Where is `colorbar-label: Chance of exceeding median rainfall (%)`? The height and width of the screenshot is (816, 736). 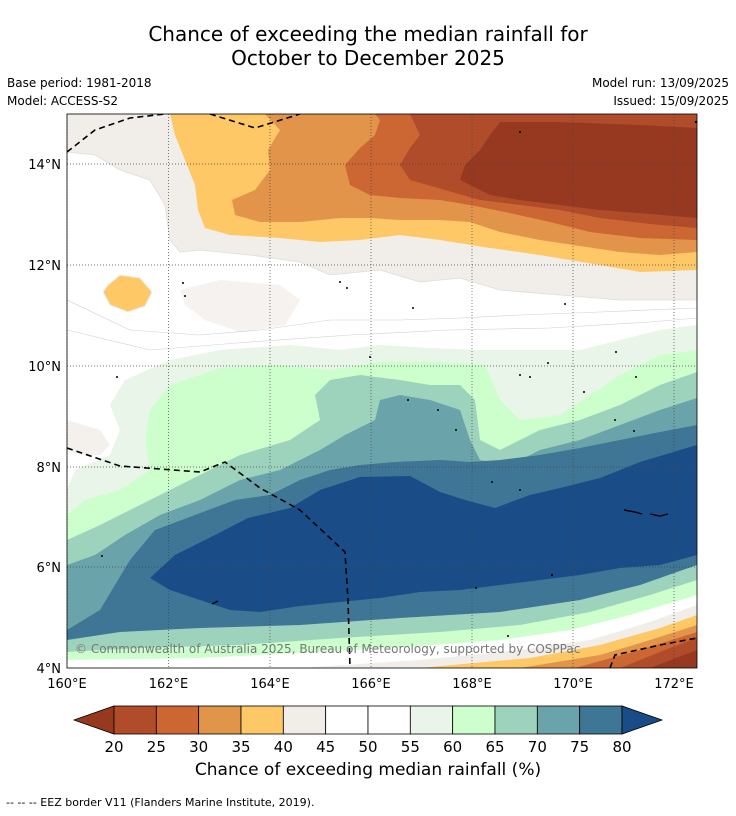 colorbar-label: Chance of exceeding median rainfall (%) is located at coordinates (368, 770).